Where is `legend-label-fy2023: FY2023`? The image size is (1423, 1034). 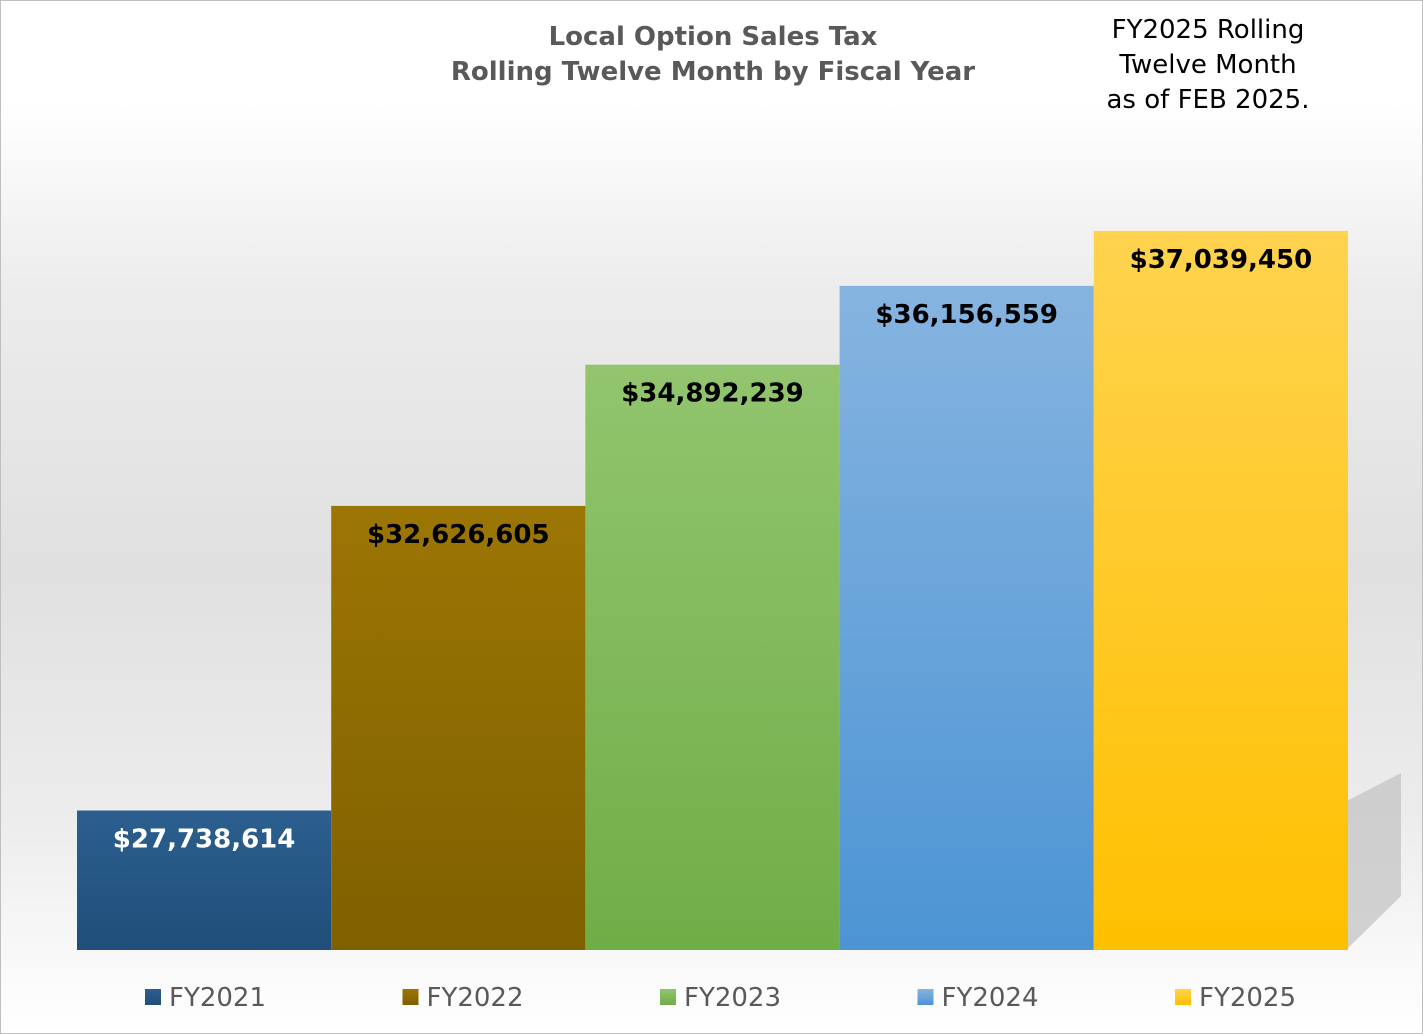 legend-label-fy2023: FY2023 is located at coordinates (732, 998).